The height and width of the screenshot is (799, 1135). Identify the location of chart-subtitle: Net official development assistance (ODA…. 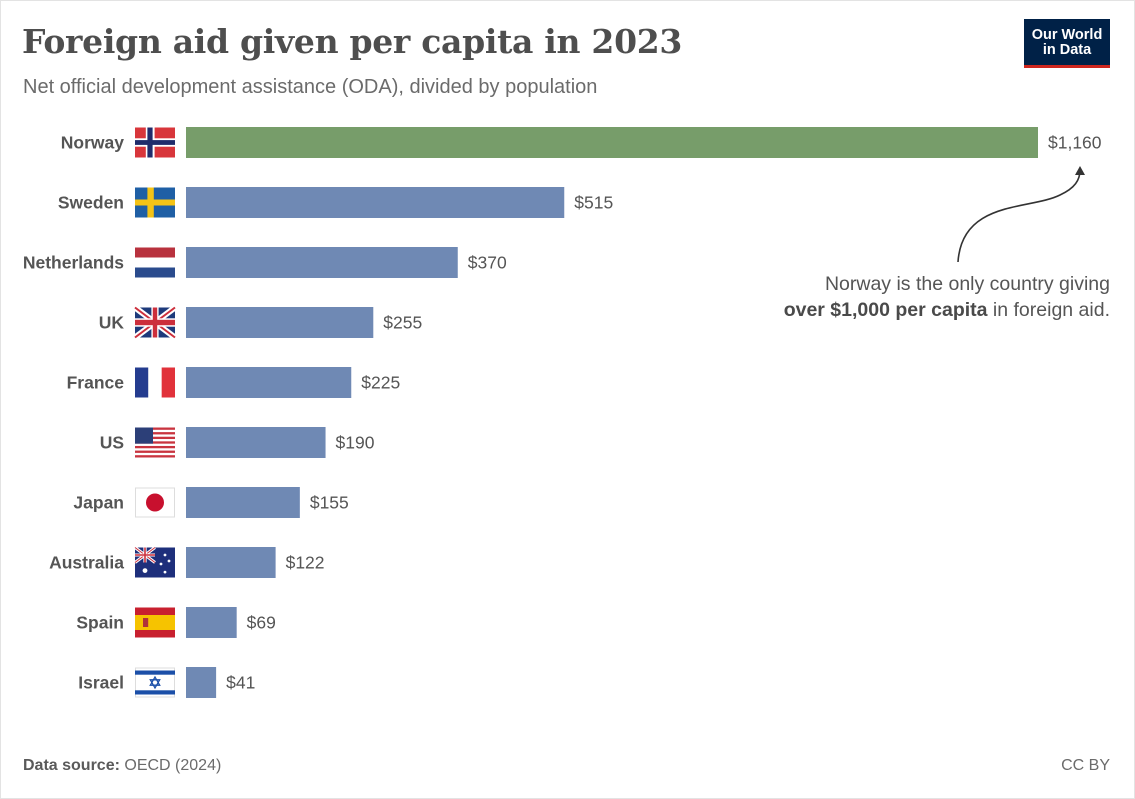
(310, 87).